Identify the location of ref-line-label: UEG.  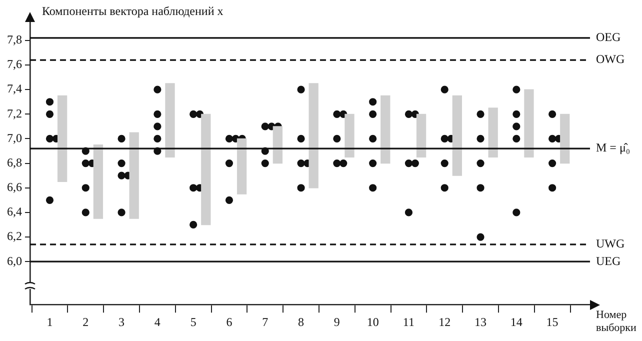
(608, 261).